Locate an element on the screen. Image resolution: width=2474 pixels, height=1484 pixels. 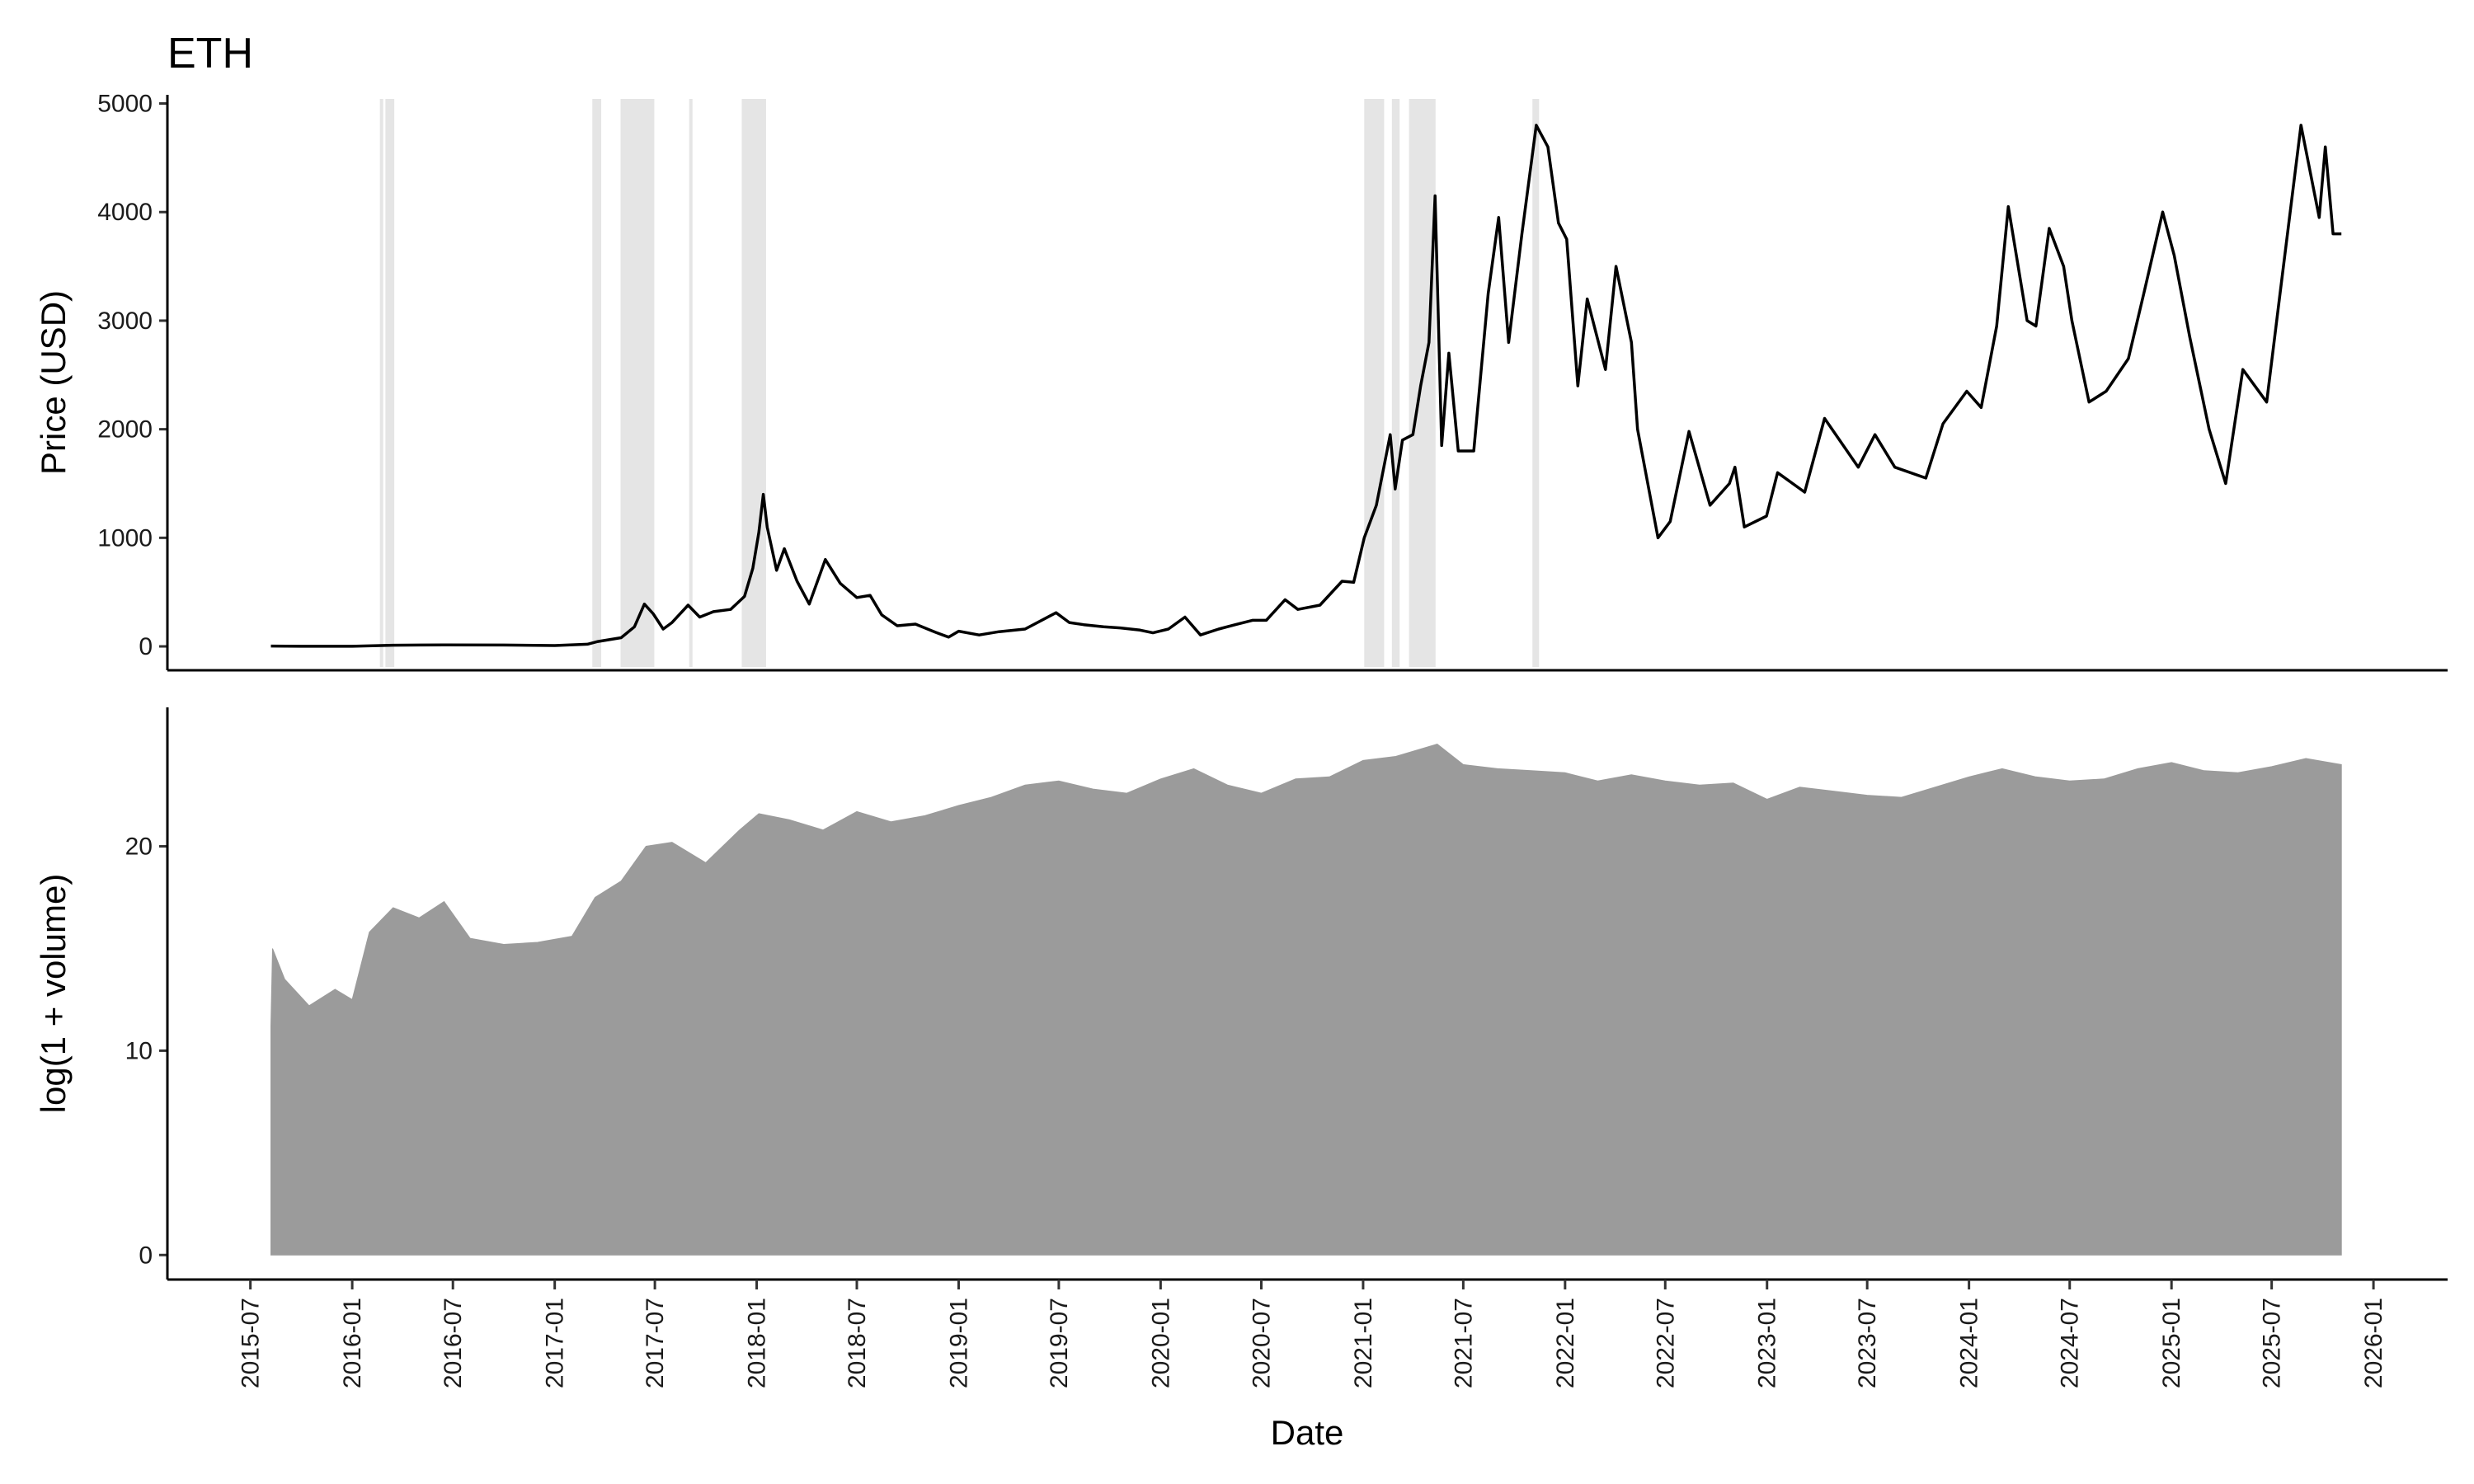
date-tick-label: 2024-07 is located at coordinates (2070, 1343).